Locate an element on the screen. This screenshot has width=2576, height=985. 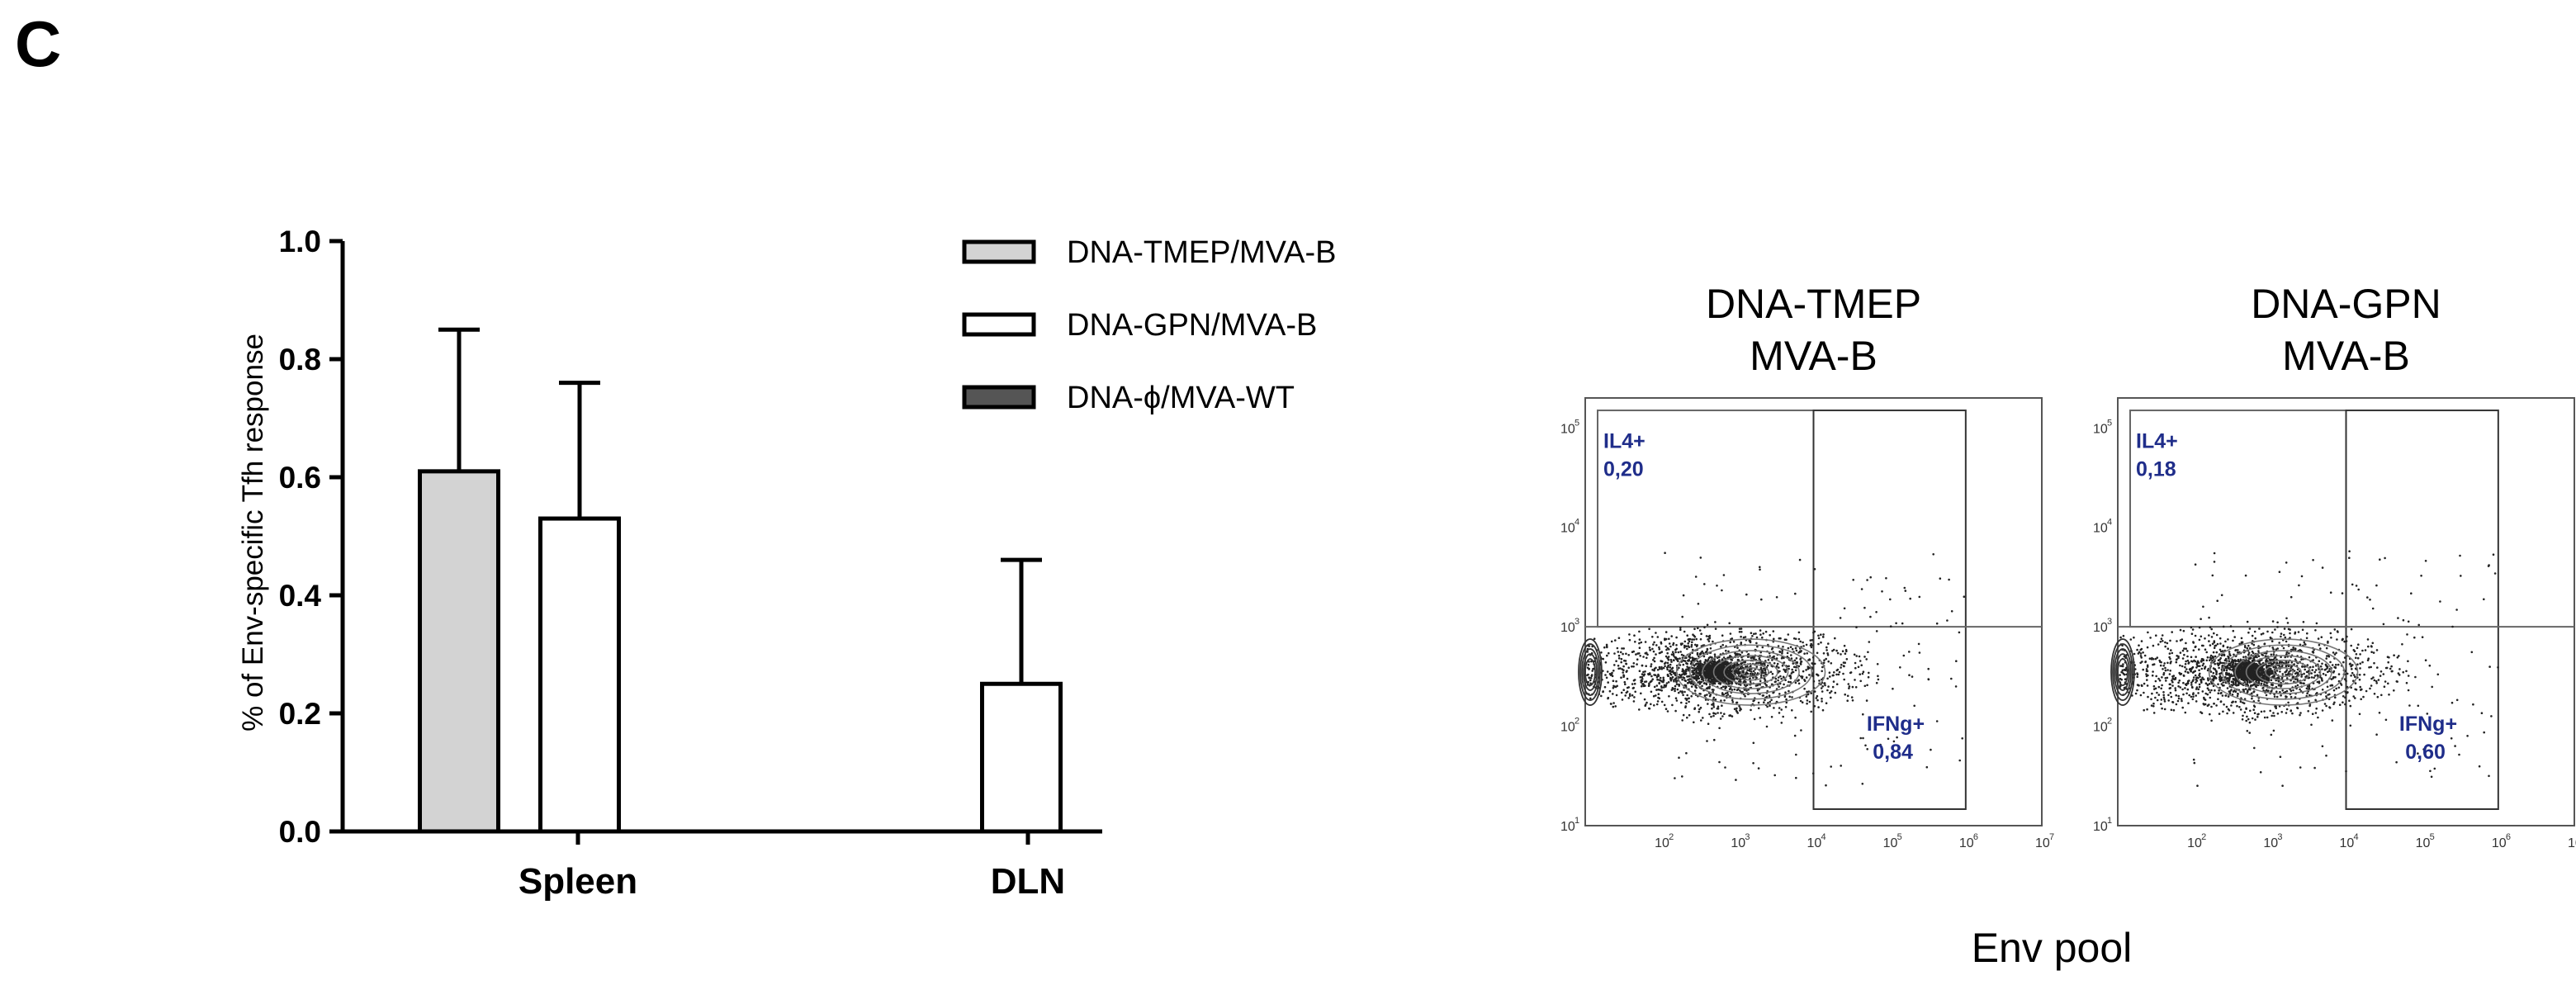
flow-y-tick-exp: 2 is located at coordinates (2109, 722).